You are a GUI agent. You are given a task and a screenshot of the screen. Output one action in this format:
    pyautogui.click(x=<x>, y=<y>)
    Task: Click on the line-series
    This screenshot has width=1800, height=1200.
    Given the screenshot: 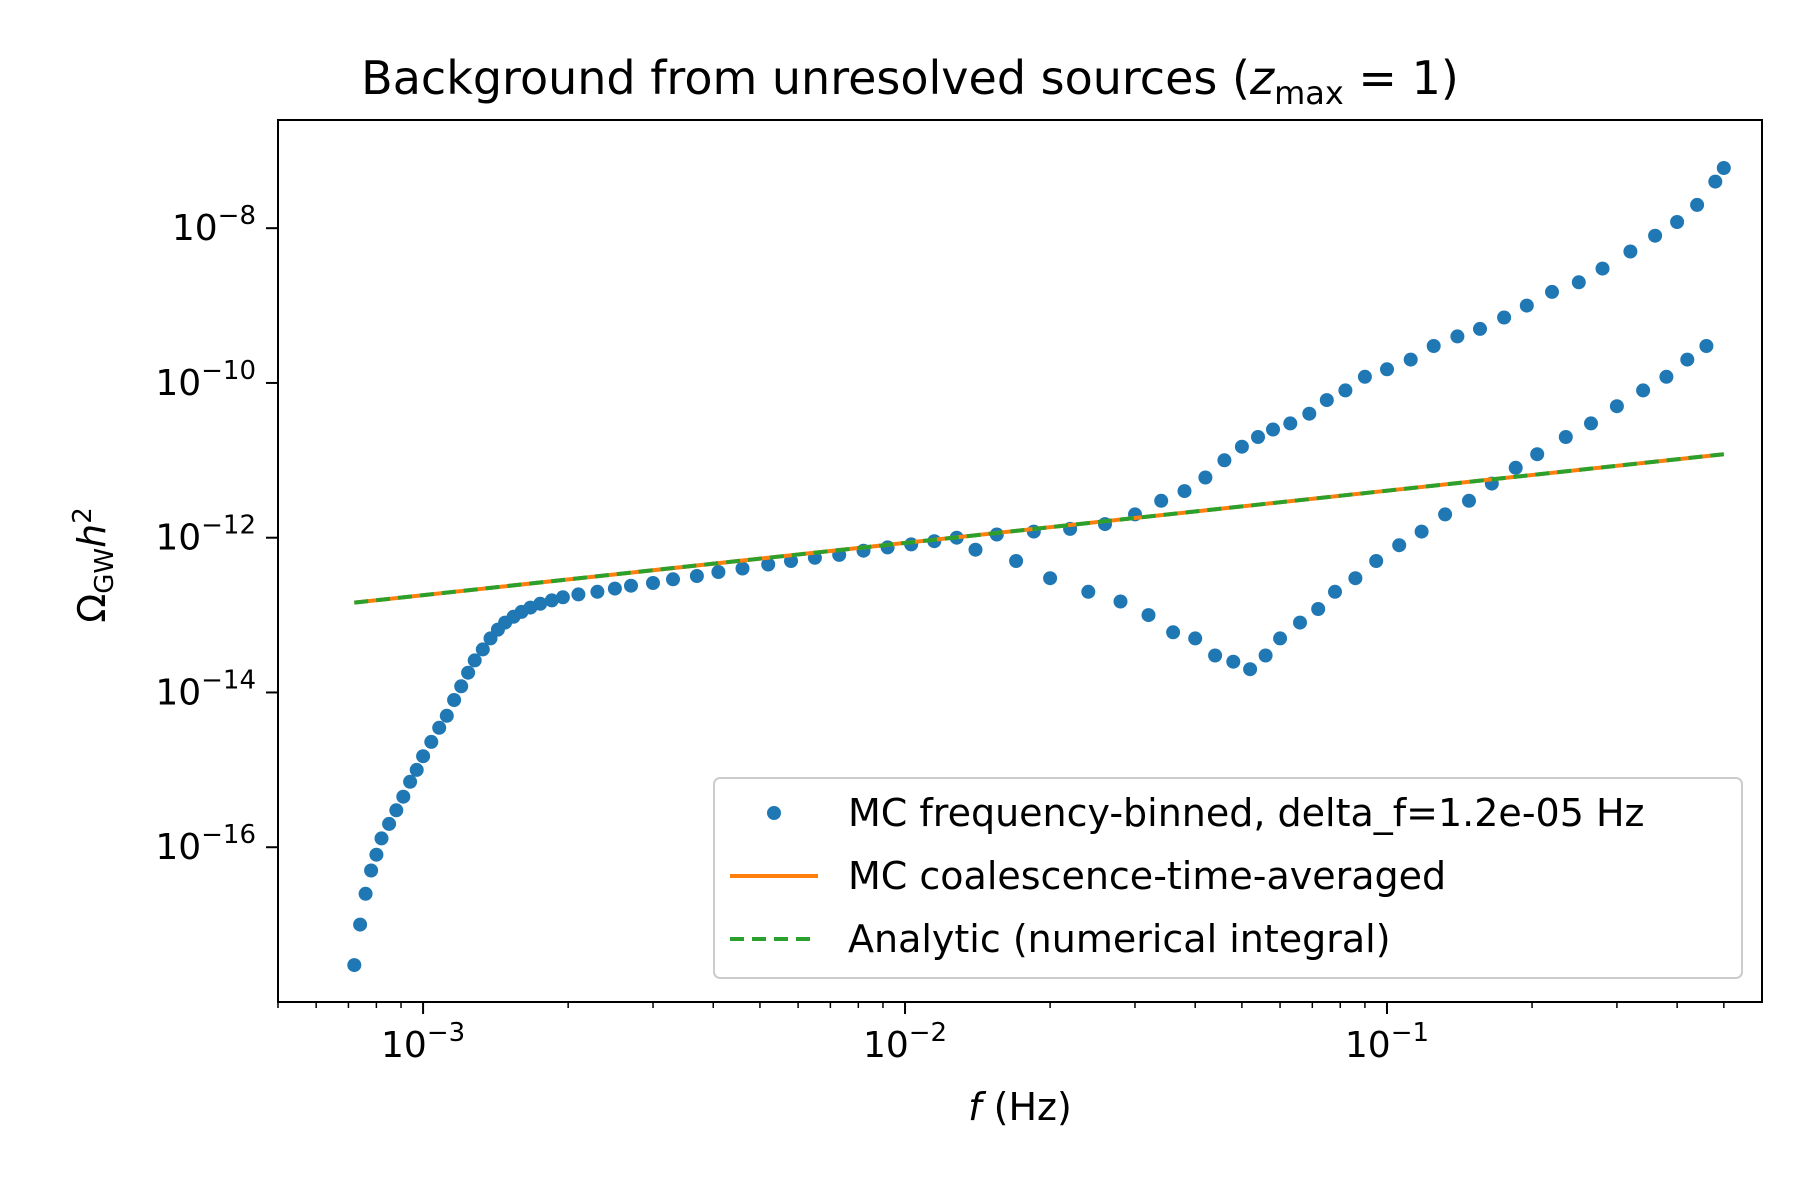 What is the action you would take?
    pyautogui.click(x=1039, y=528)
    